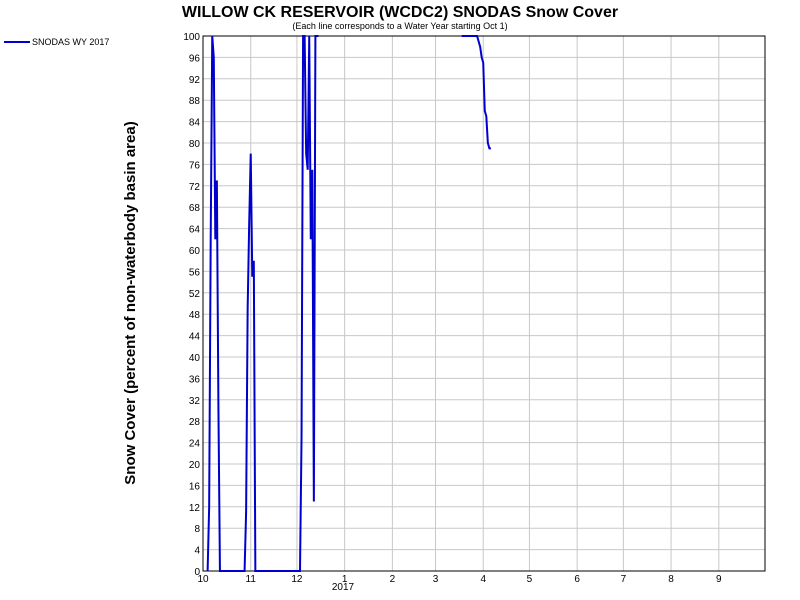  What do you see at coordinates (436, 579) in the screenshot?
I see `x-tick-label: 3` at bounding box center [436, 579].